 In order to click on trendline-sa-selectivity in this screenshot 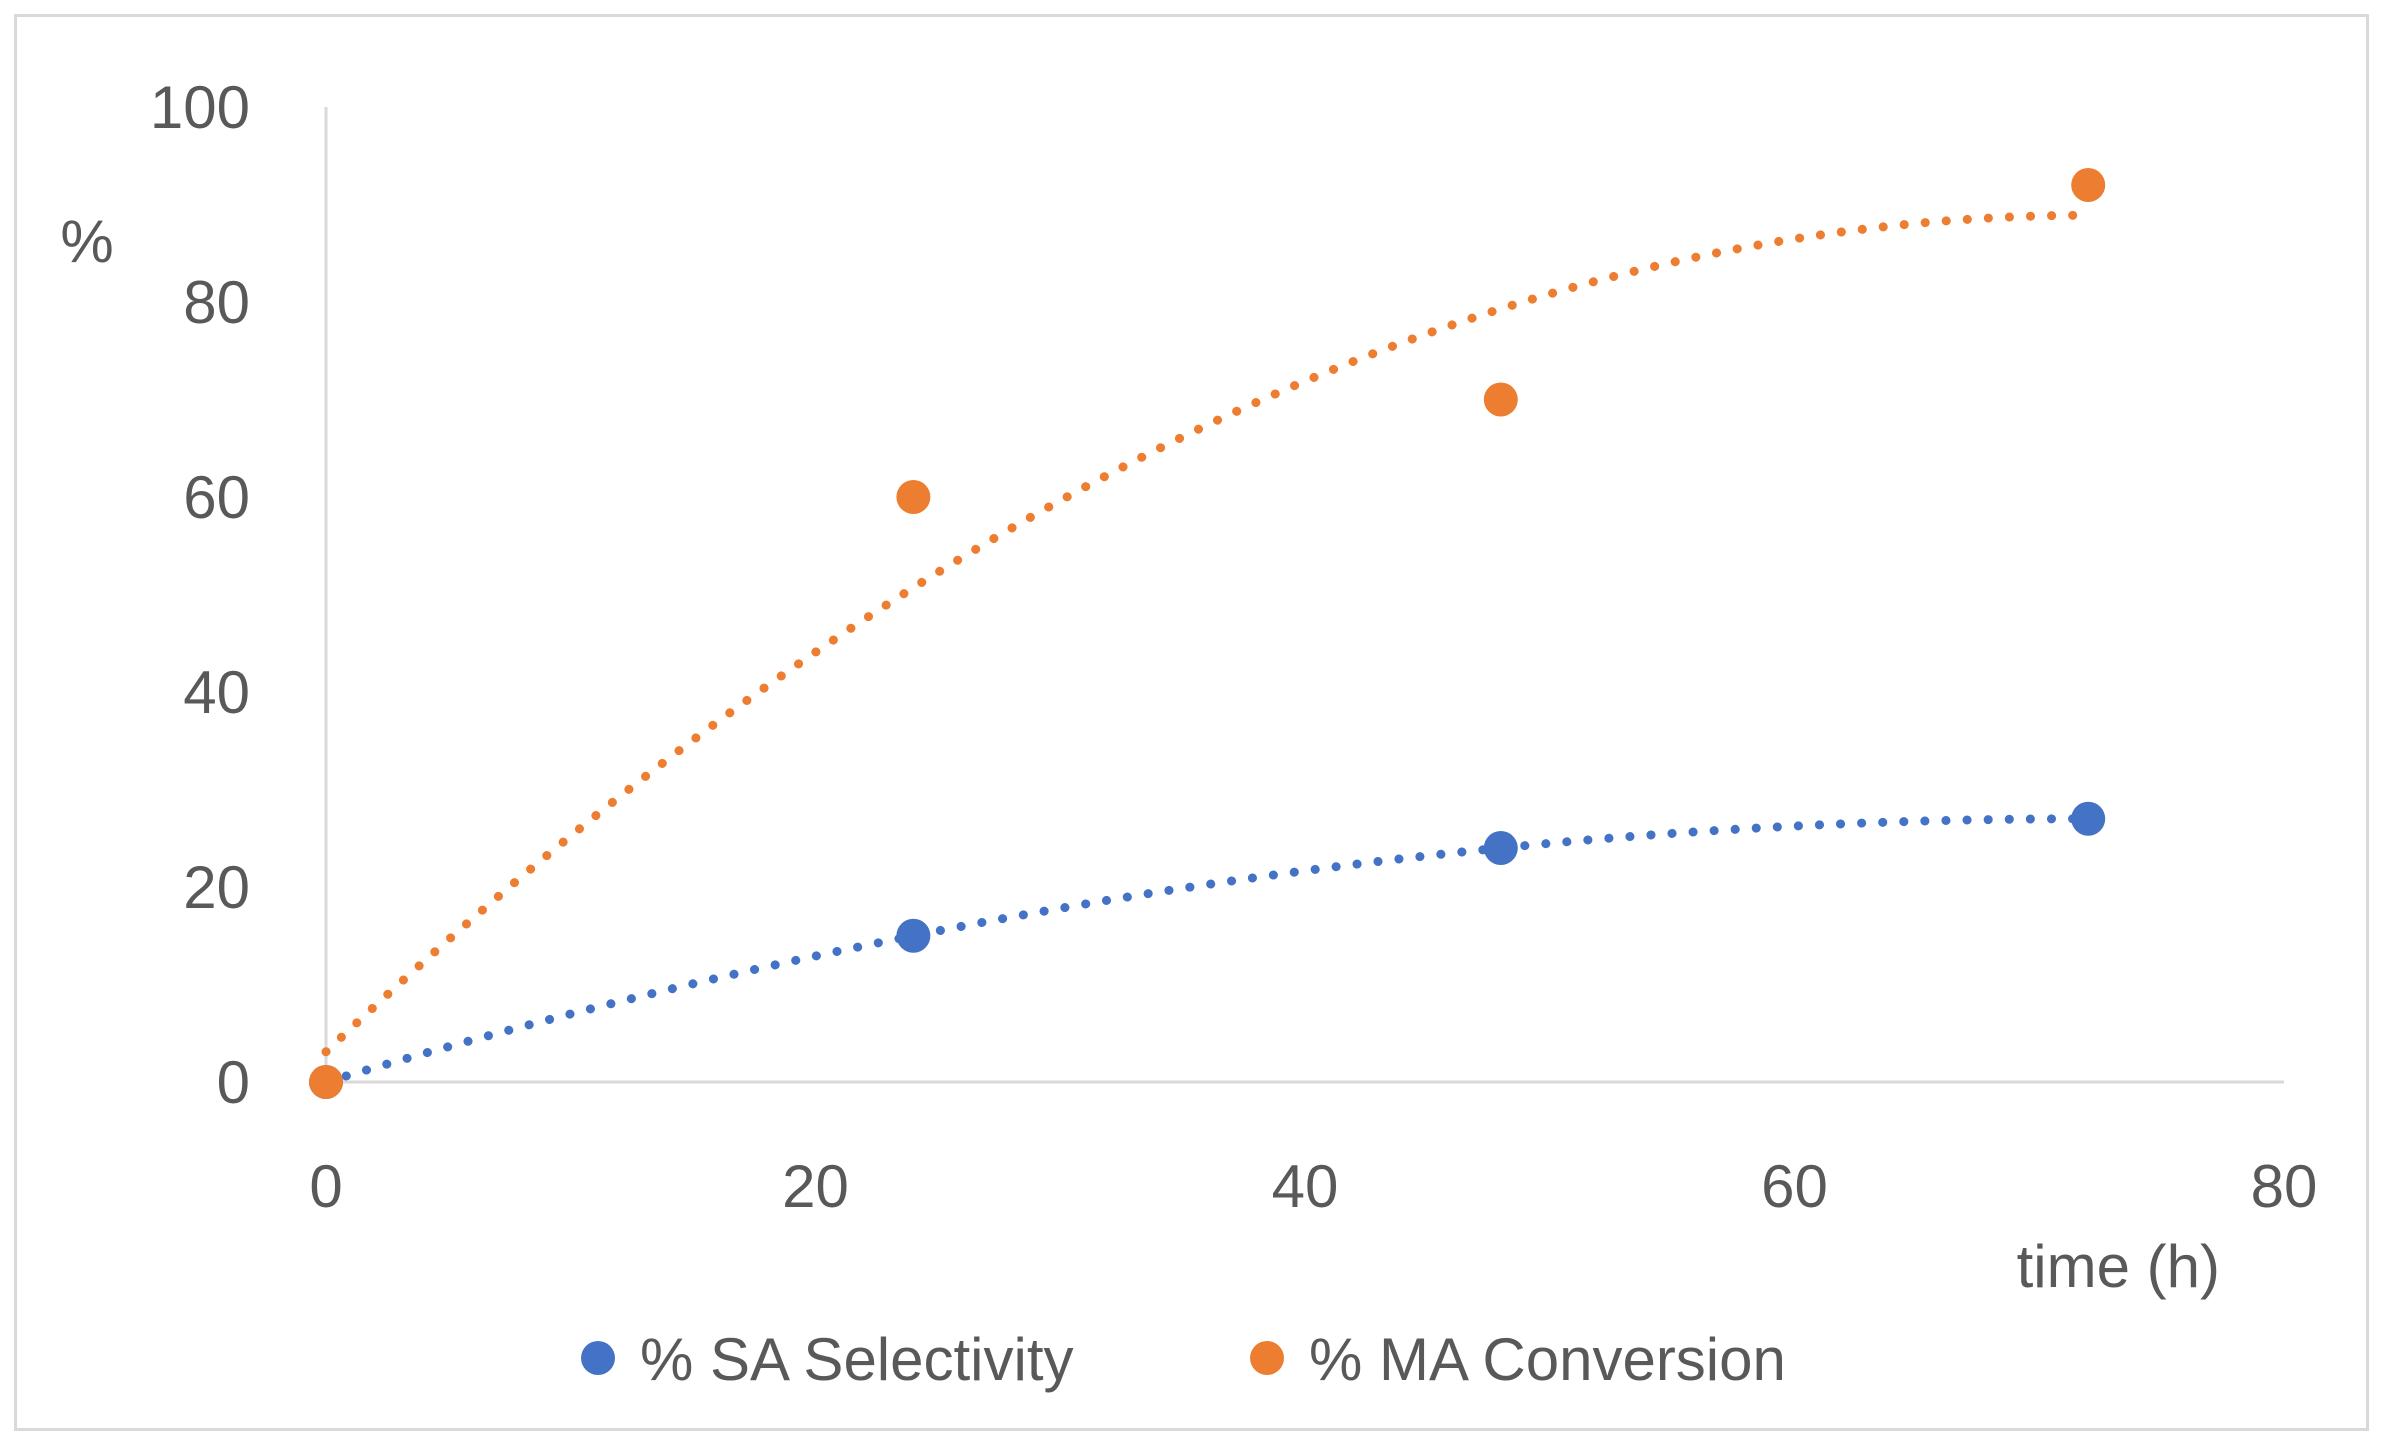, I will do `click(1207, 950)`.